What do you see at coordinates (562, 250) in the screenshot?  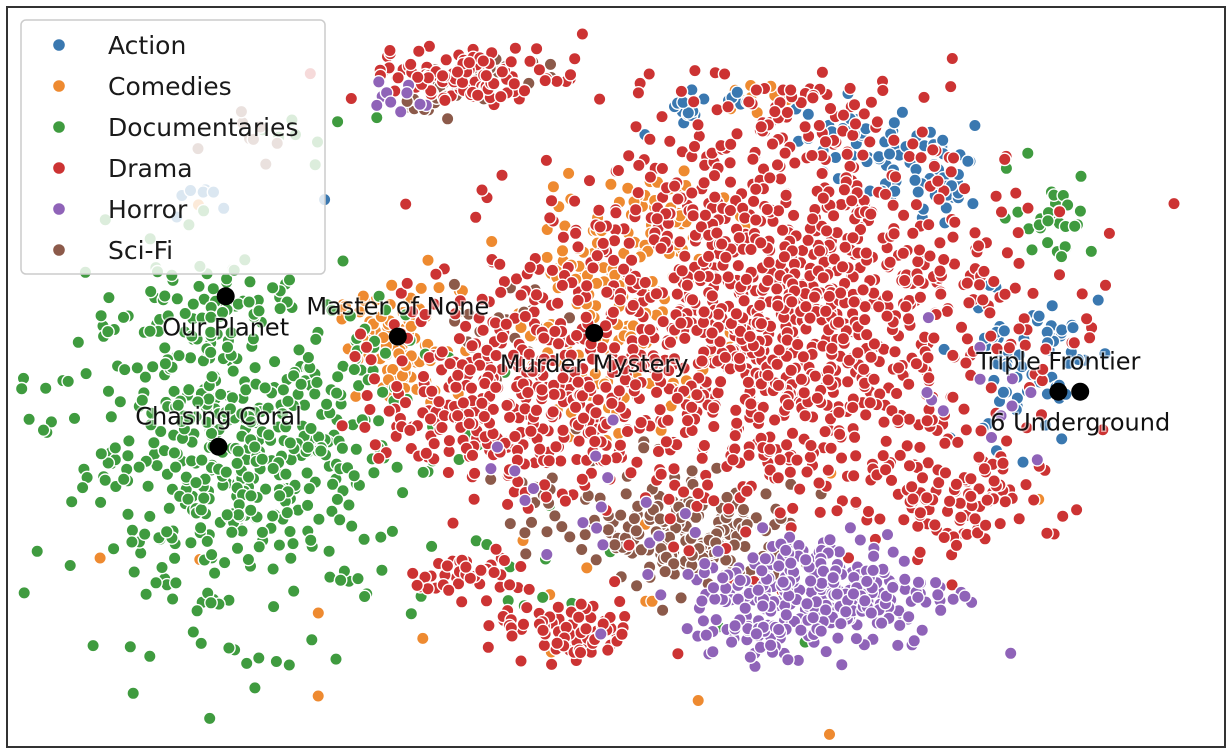 I see `point-comedies` at bounding box center [562, 250].